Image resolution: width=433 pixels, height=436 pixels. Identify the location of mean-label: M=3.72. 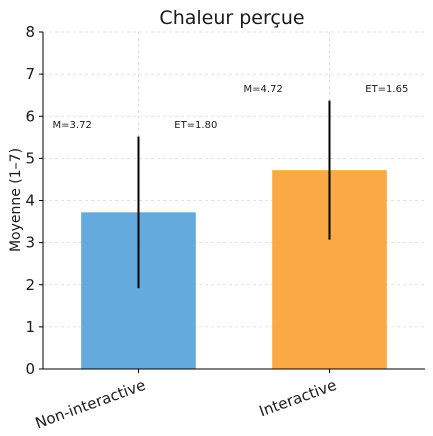
(72, 125).